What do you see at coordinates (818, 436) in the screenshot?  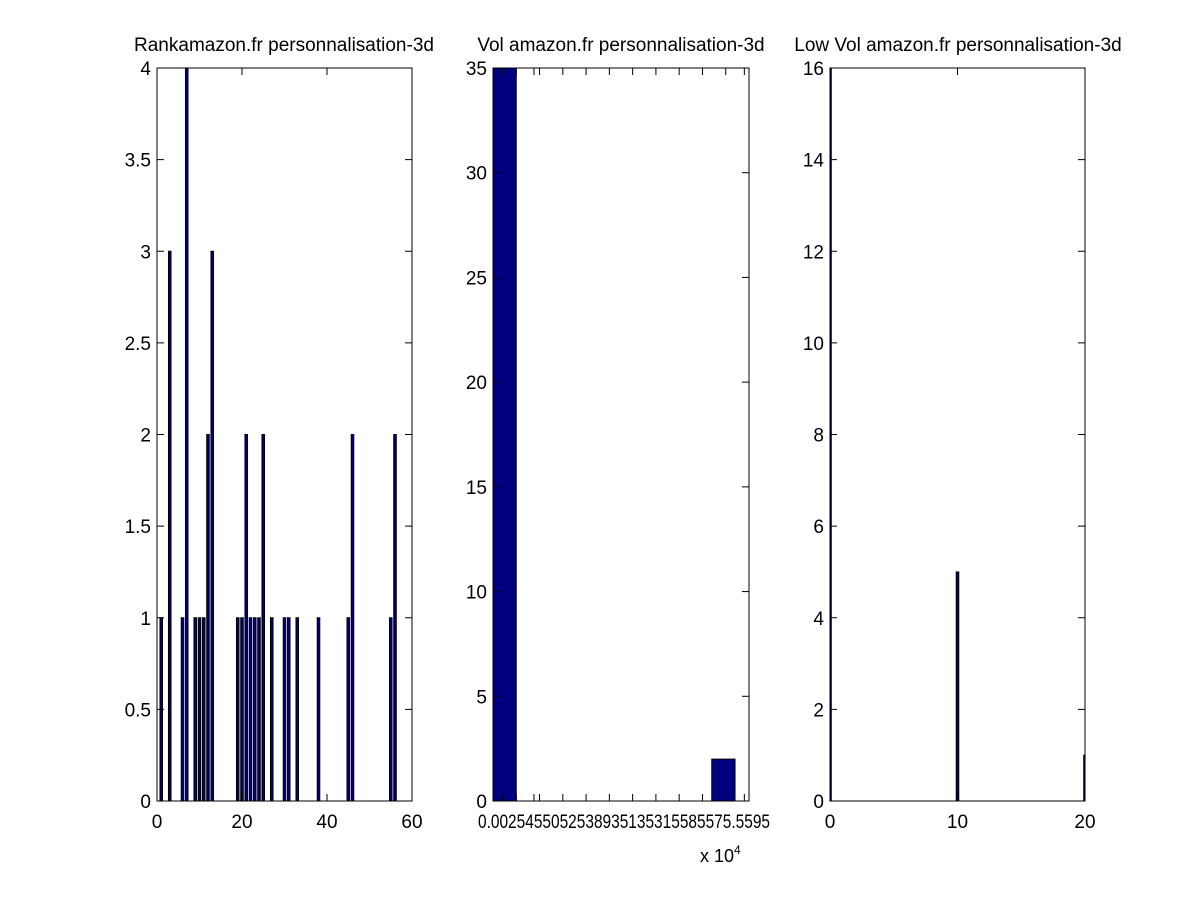 I see `y-tick-label: 8` at bounding box center [818, 436].